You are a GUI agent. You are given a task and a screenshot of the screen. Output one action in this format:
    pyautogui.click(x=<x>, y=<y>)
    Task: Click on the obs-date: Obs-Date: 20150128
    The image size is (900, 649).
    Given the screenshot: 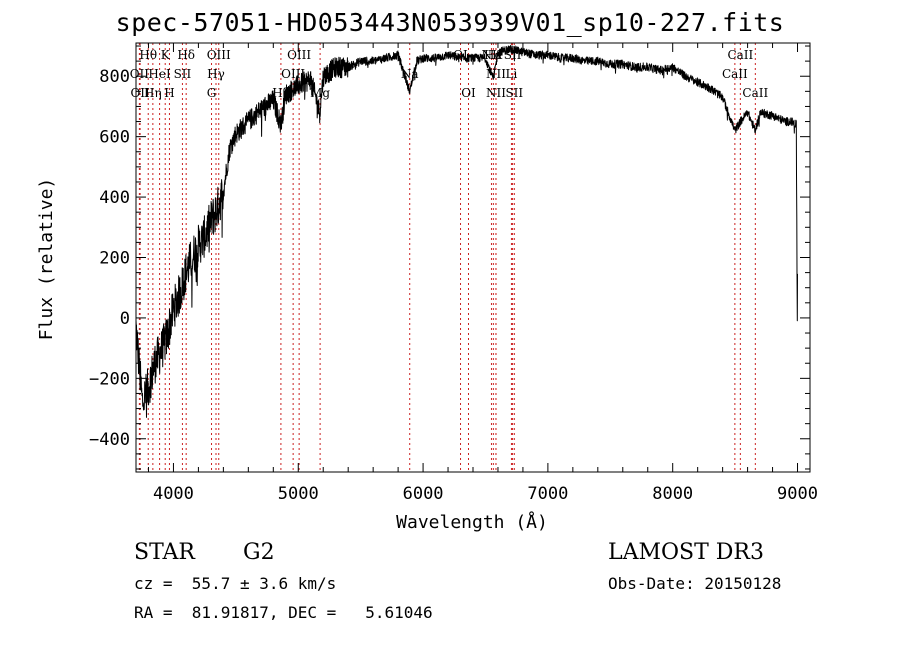 What is the action you would take?
    pyautogui.click(x=695, y=583)
    